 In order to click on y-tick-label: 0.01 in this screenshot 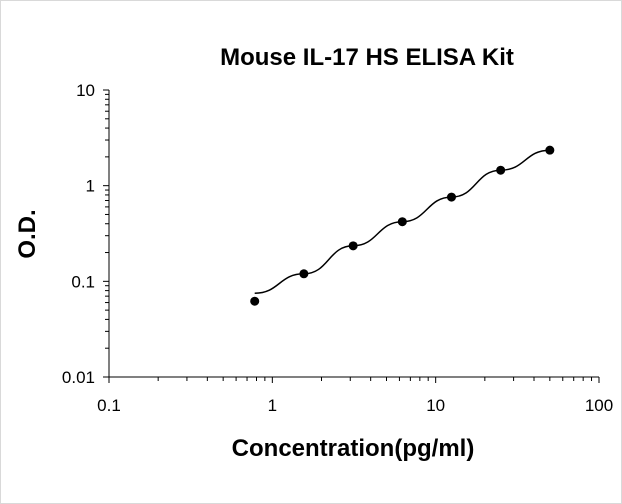, I will do `click(78, 377)`.